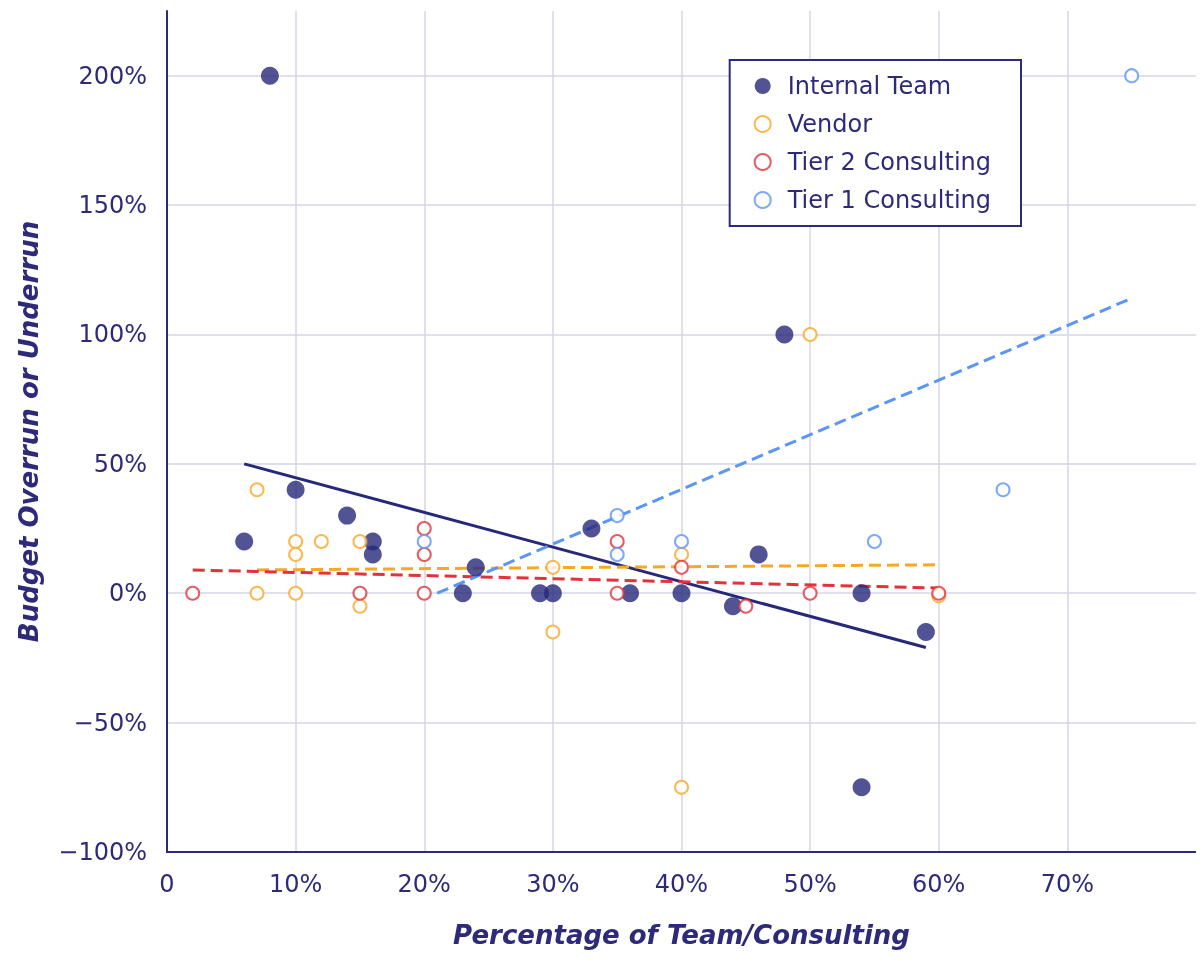  Describe the element at coordinates (1067, 884) in the screenshot. I see `x-tick-label: 70%` at that location.